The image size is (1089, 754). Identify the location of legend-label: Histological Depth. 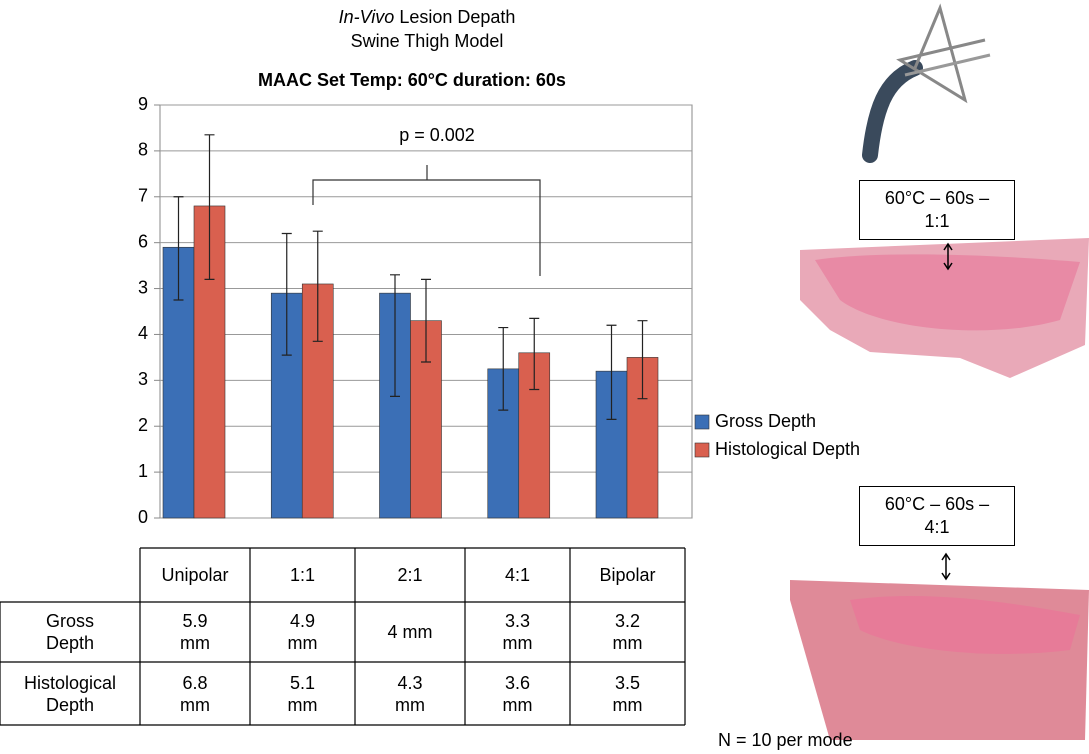
(787, 449).